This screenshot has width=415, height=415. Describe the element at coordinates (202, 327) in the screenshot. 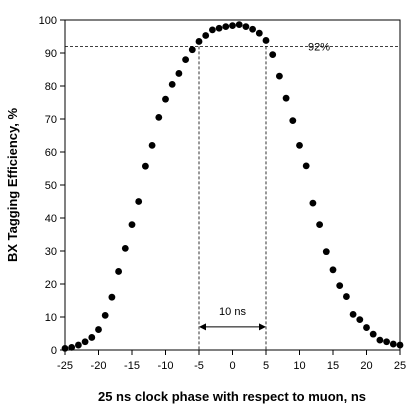

I see `window-arrow-left-head` at that location.